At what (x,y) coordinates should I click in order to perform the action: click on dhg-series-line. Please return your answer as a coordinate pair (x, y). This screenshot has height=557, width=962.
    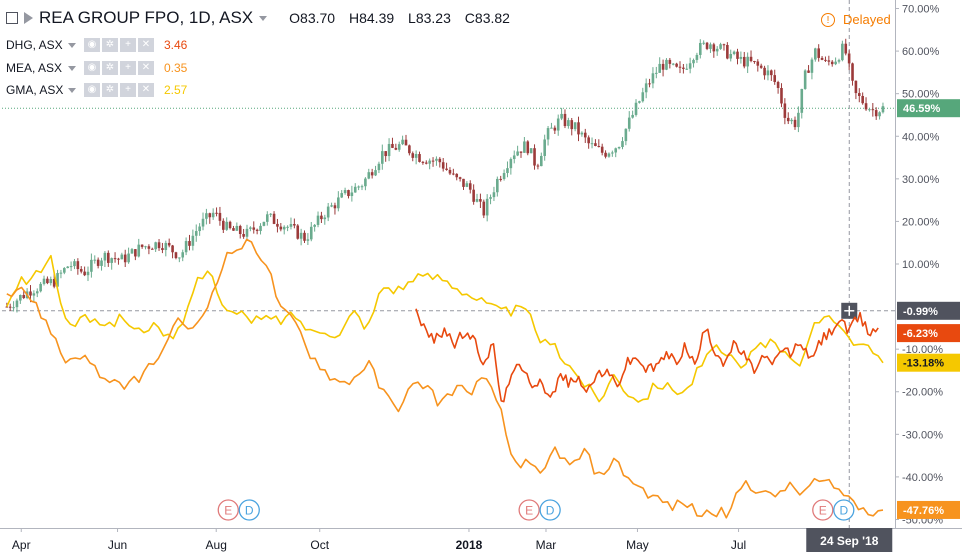
    Looking at the image, I should click on (647, 355).